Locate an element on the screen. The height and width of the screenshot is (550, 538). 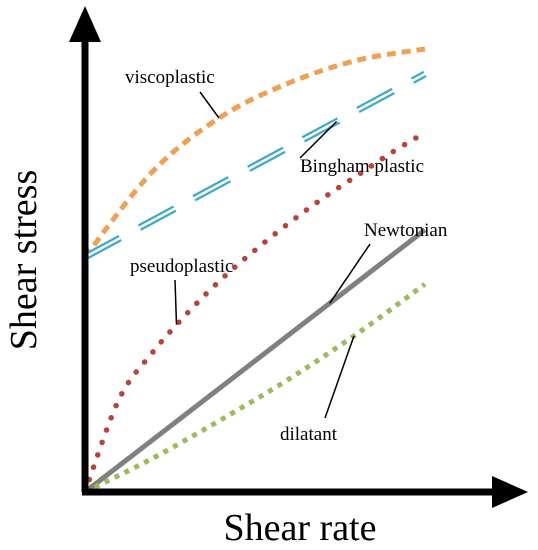
x-axis-arrowhead is located at coordinates (510, 492).